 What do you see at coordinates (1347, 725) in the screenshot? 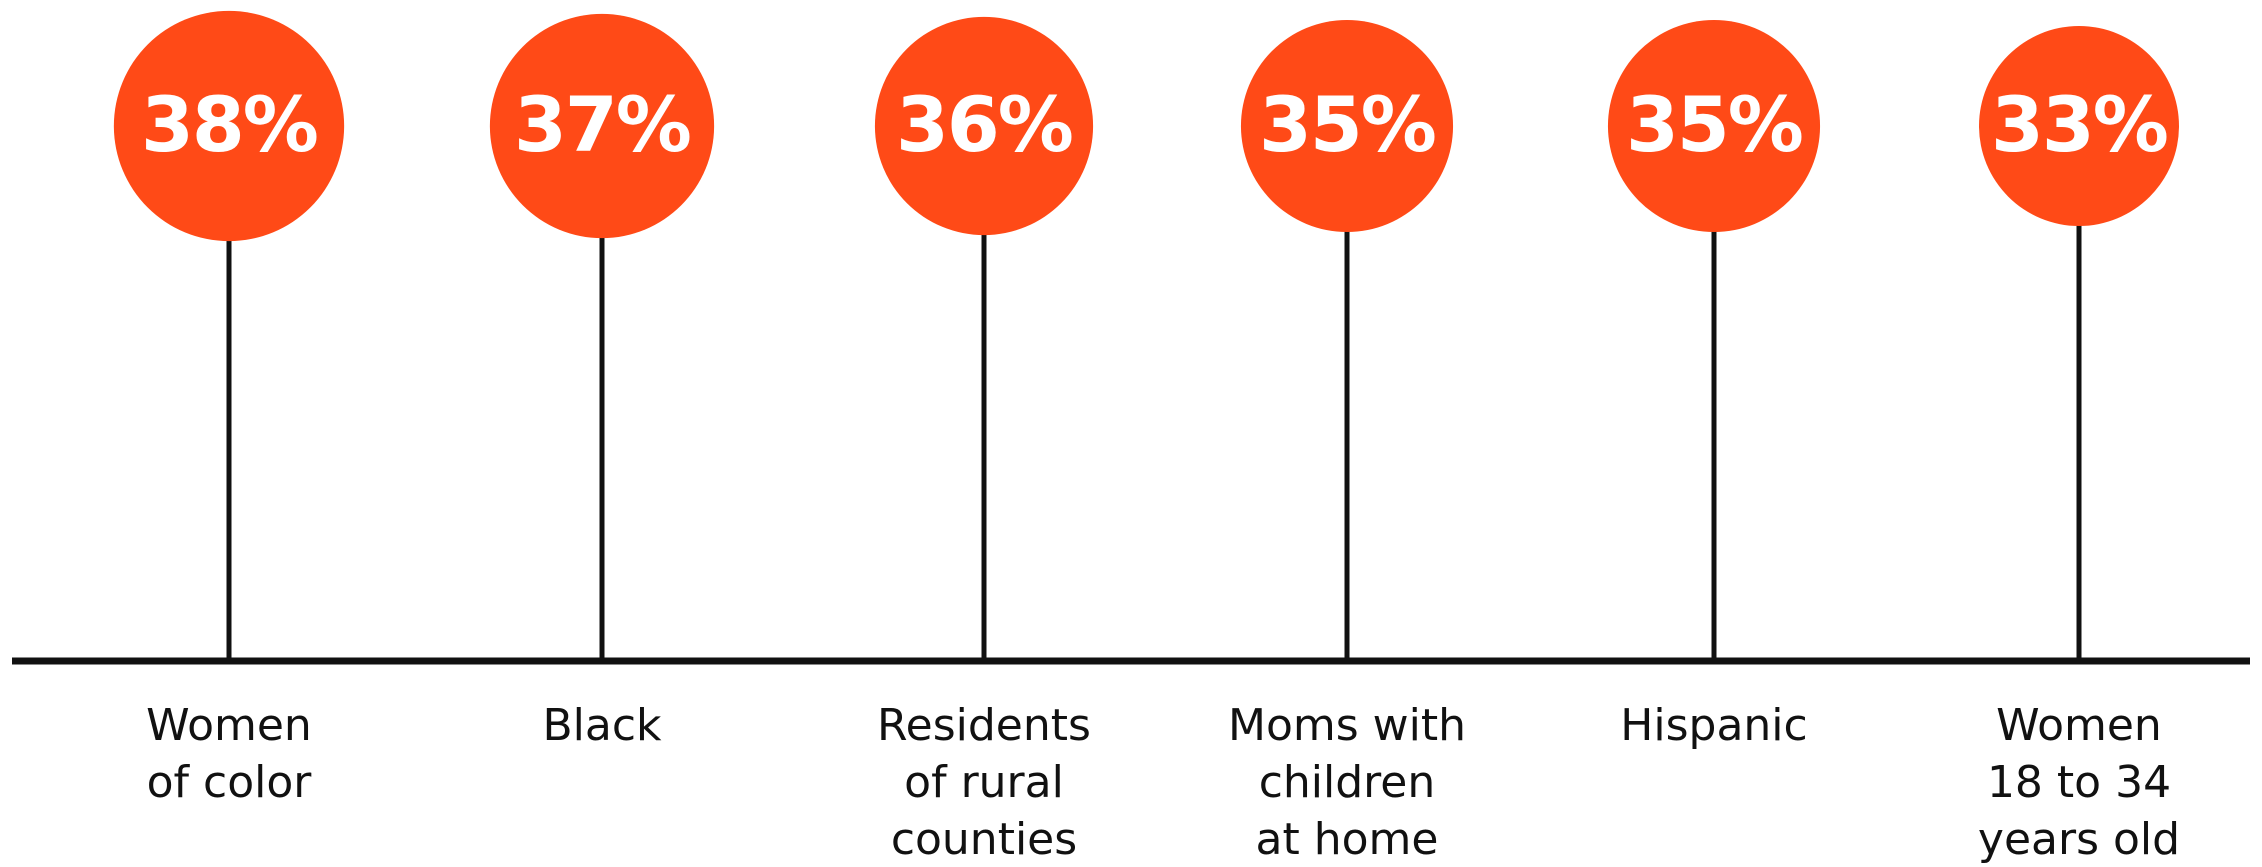
I see `category-label: Moms with` at bounding box center [1347, 725].